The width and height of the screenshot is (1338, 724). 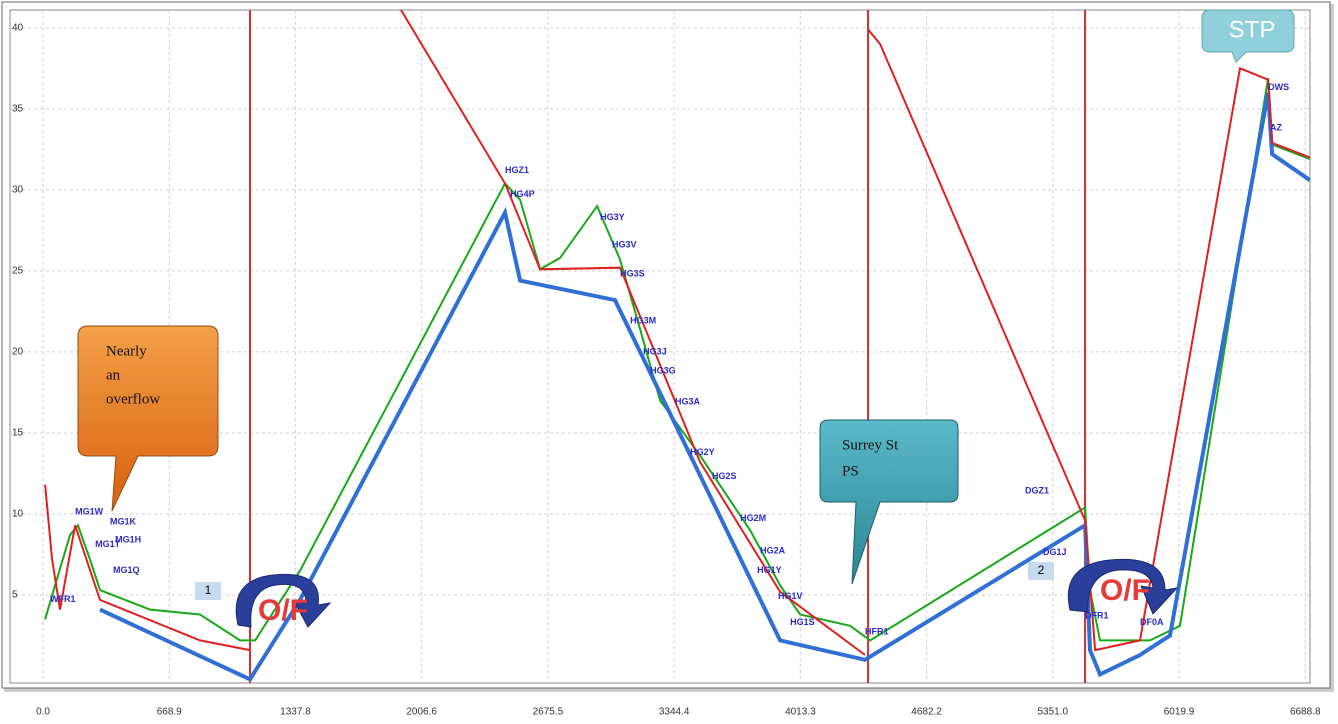 What do you see at coordinates (18, 108) in the screenshot?
I see `y-tick-label: 35` at bounding box center [18, 108].